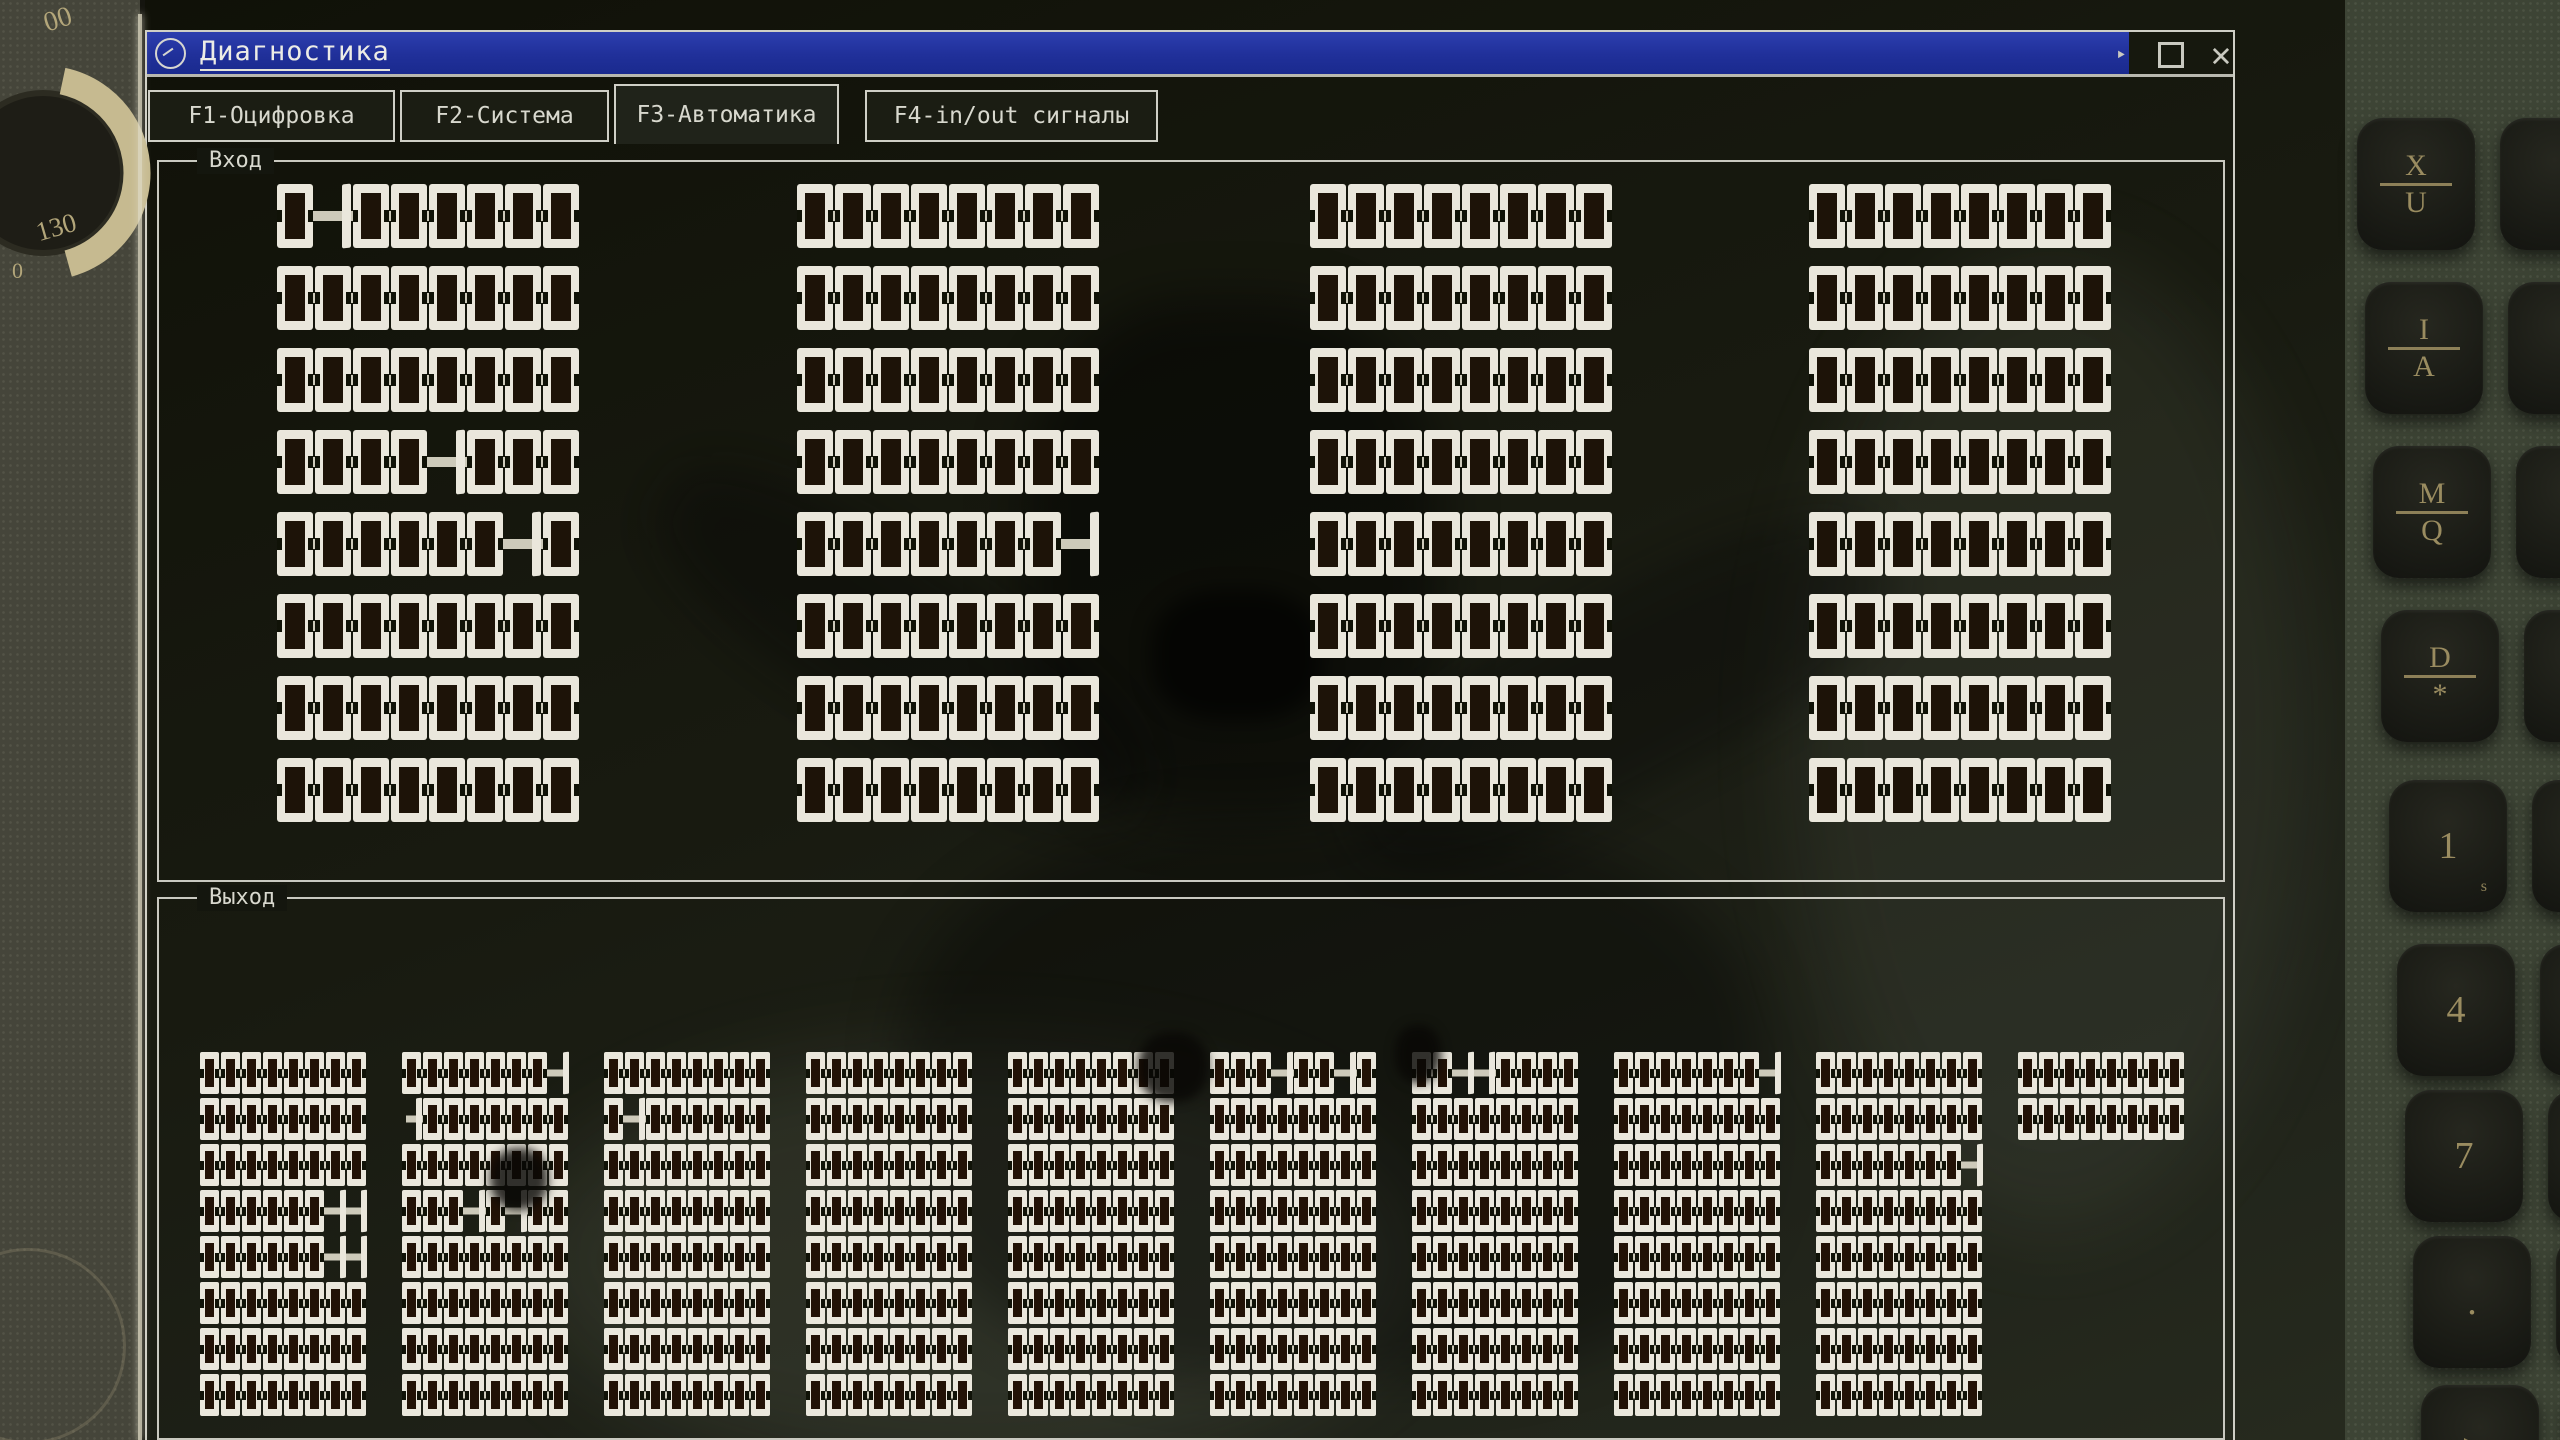 The width and height of the screenshot is (2560, 1440). Describe the element at coordinates (726, 114) in the screenshot. I see `tab-f3: F3-Автоматика` at that location.